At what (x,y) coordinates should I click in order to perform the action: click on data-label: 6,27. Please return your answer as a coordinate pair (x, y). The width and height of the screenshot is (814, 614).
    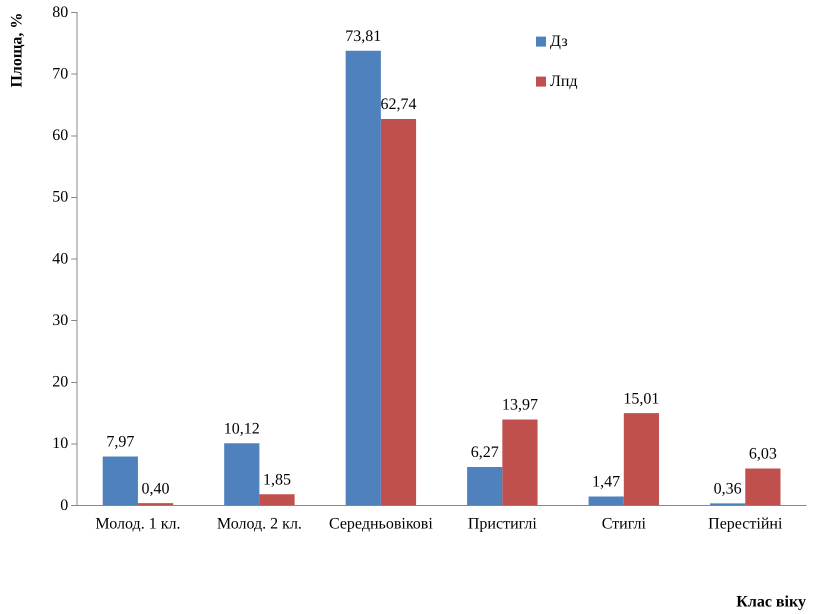
    Looking at the image, I should click on (484, 453).